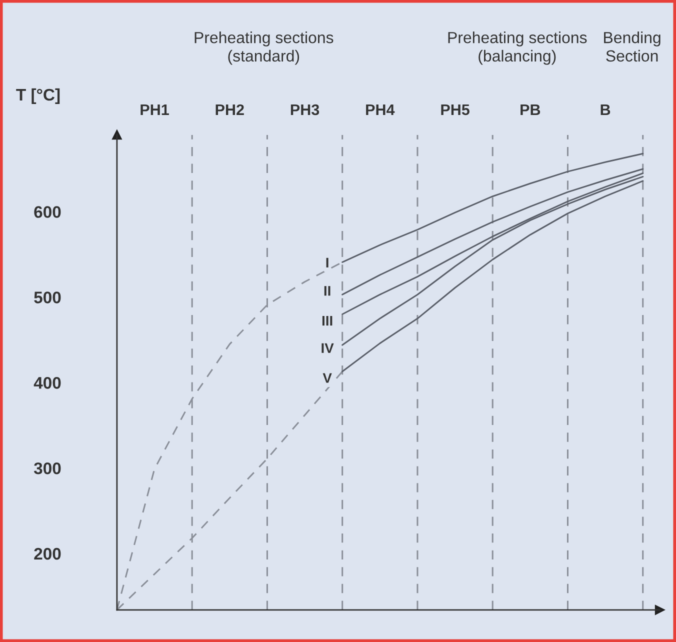 The image size is (676, 642). Describe the element at coordinates (455, 110) in the screenshot. I see `x-tick-label: PH5` at that location.